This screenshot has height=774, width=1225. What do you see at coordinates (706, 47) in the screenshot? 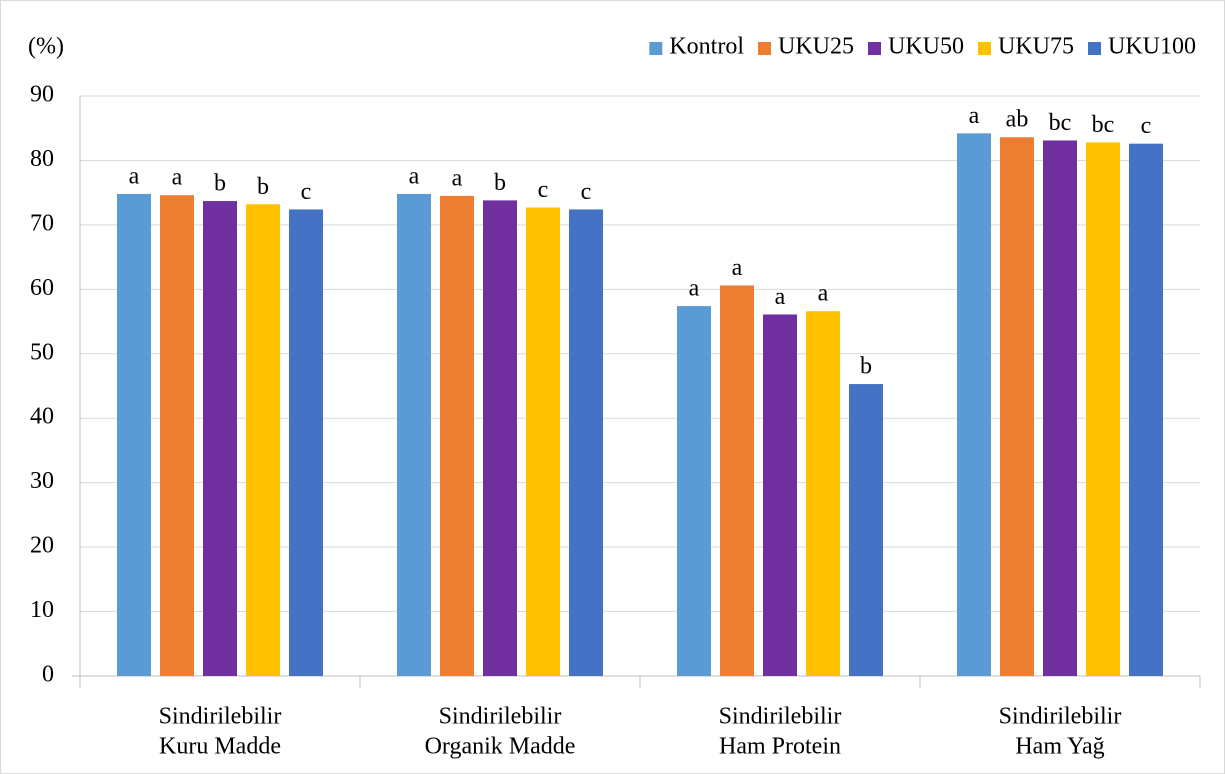
I see `legend-label: Kontrol` at bounding box center [706, 47].